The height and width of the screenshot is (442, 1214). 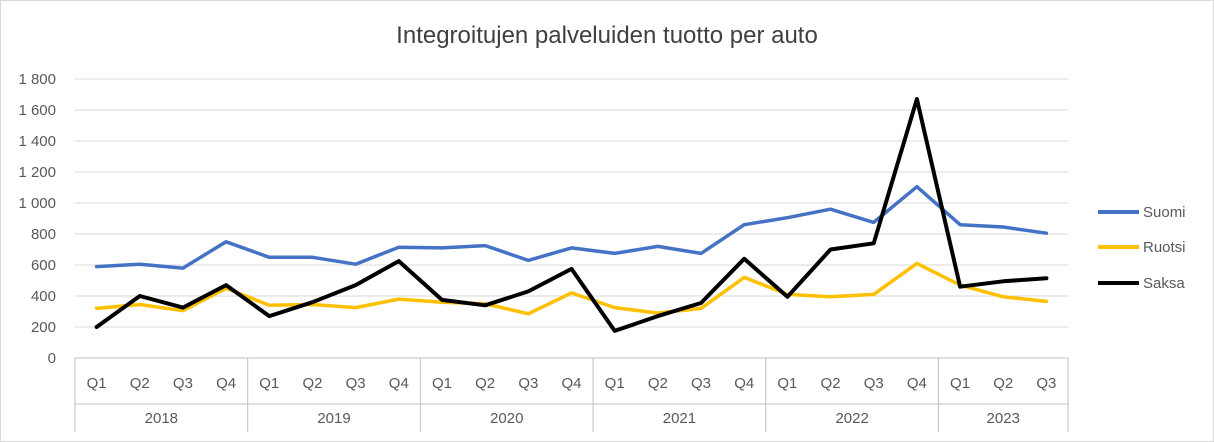 What do you see at coordinates (37, 110) in the screenshot?
I see `y-tick-label: 1 600` at bounding box center [37, 110].